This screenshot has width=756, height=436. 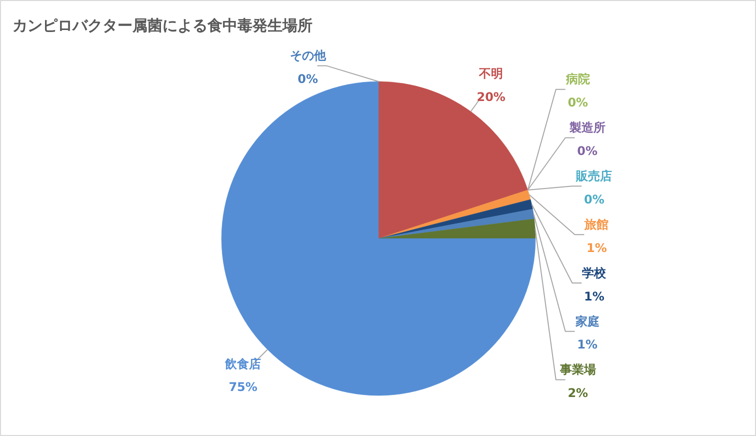 I want to click on category-label: 製造所, so click(x=587, y=127).